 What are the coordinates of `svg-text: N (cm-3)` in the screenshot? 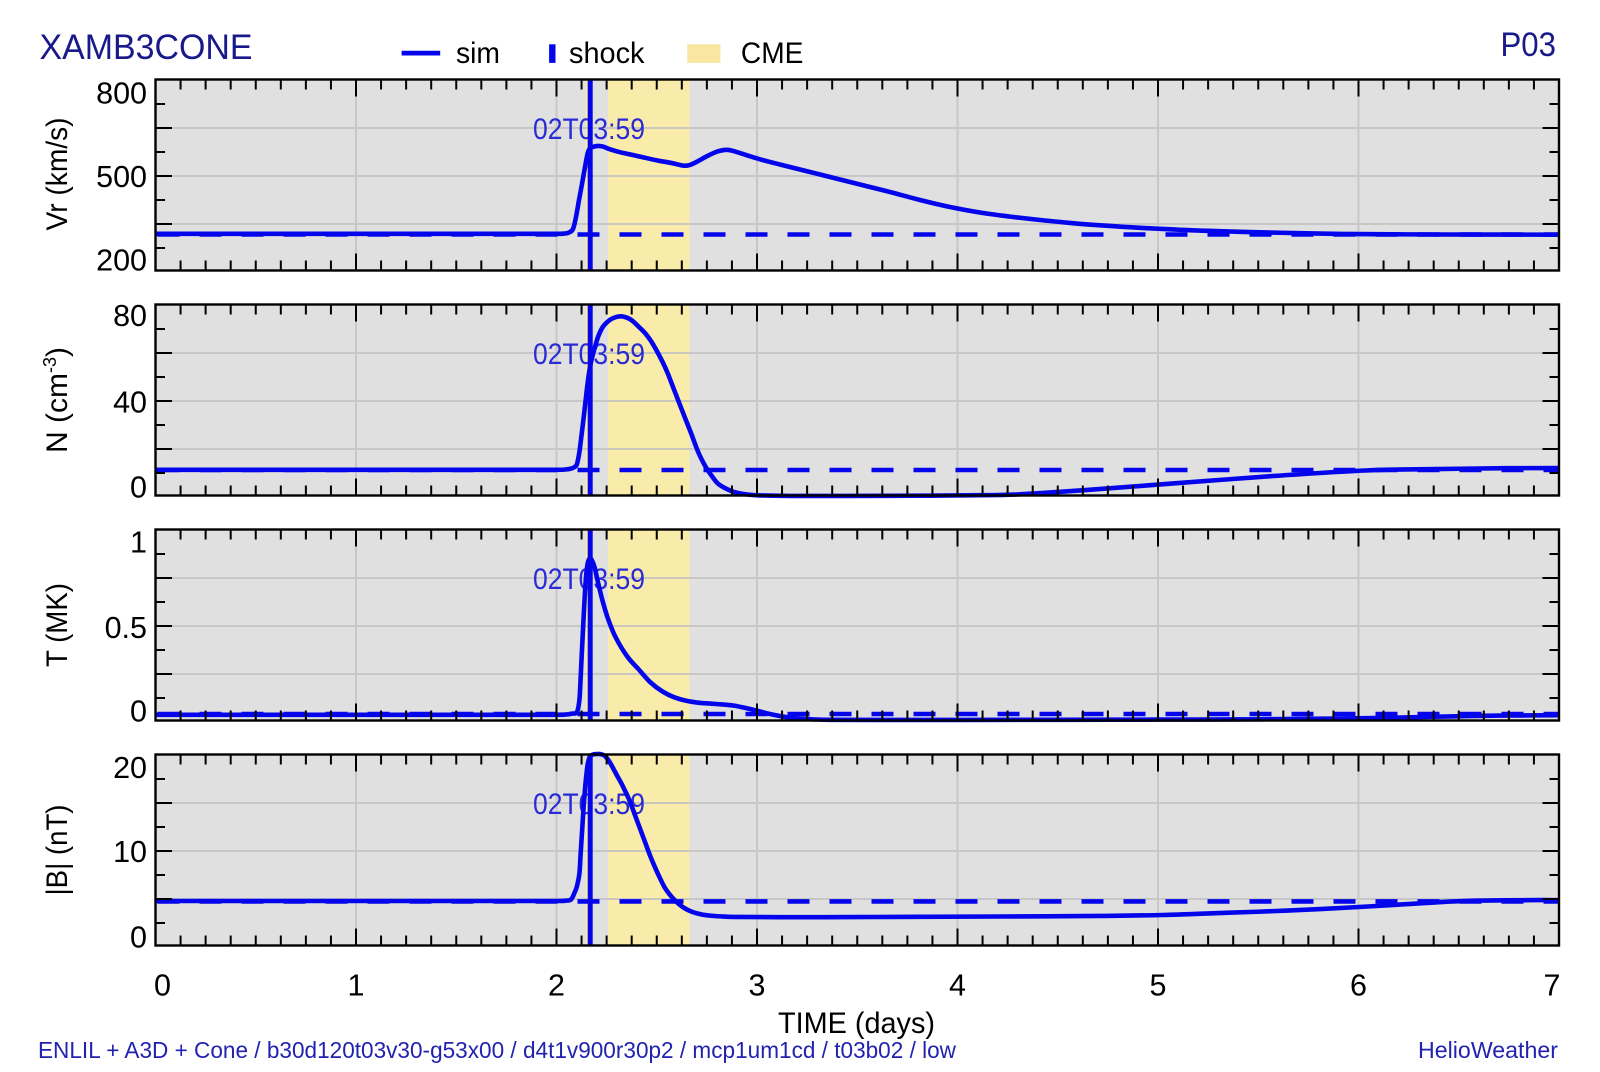 It's located at (57, 400).